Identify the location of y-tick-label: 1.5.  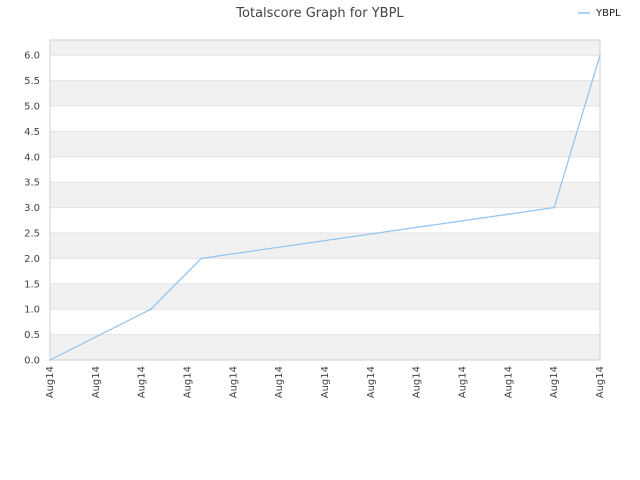
(32, 284).